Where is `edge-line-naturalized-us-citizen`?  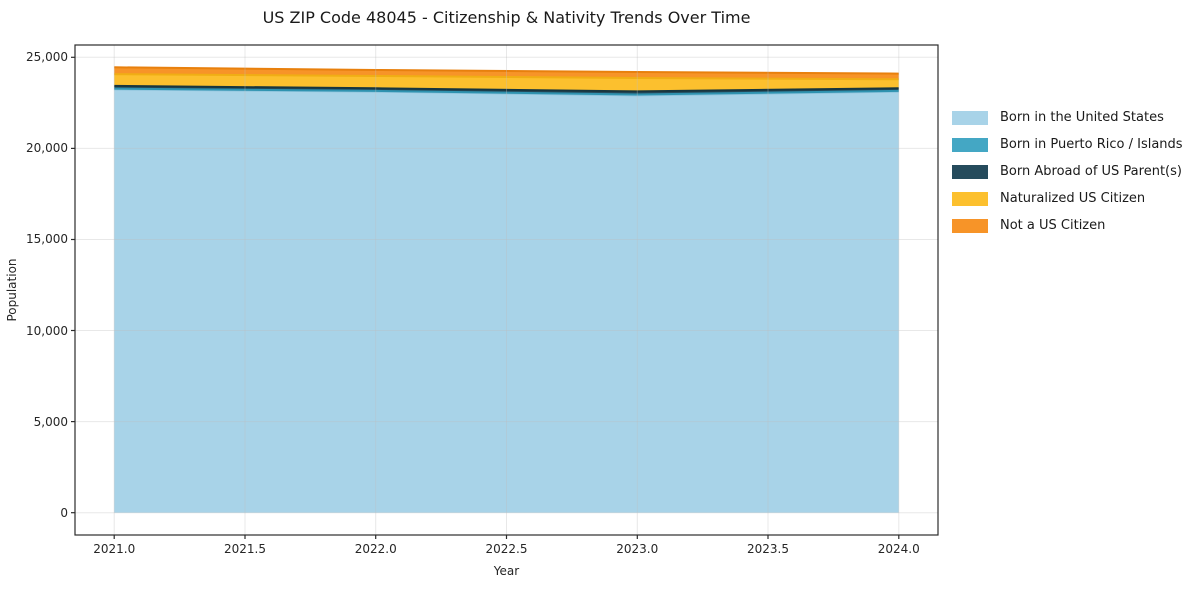
edge-line-naturalized-us-citizen is located at coordinates (506, 77).